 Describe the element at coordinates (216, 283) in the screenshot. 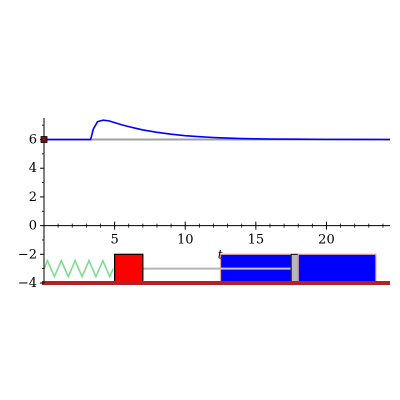

I see `ground-line` at that location.